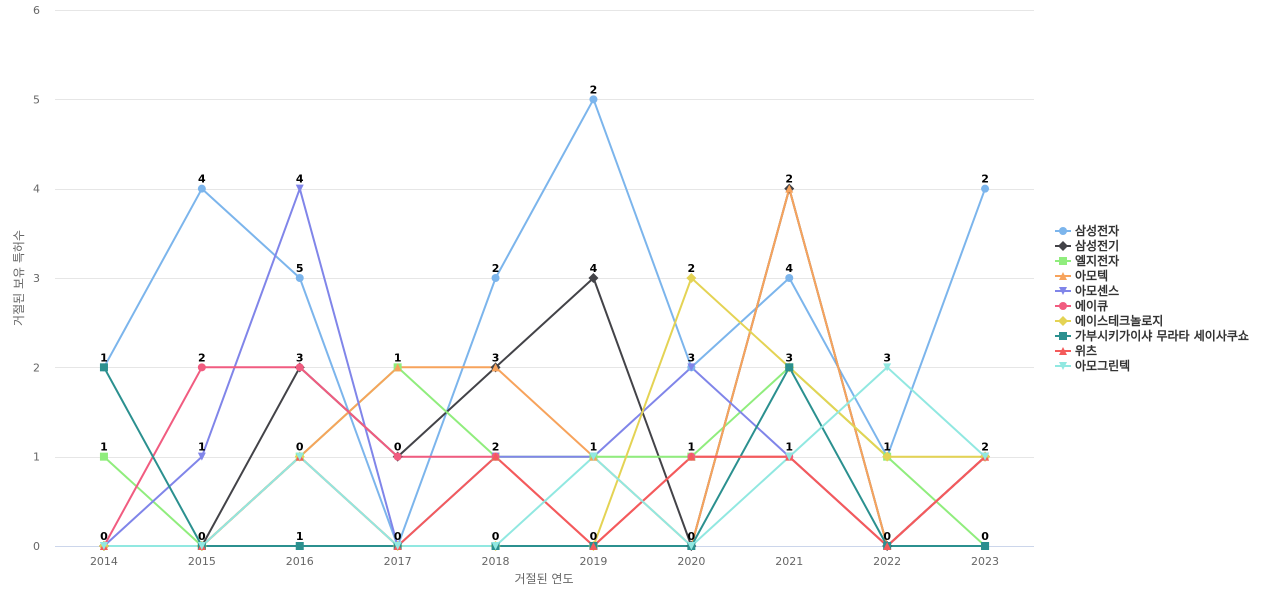  Describe the element at coordinates (691, 561) in the screenshot. I see `x-tick-label: 2020` at that location.